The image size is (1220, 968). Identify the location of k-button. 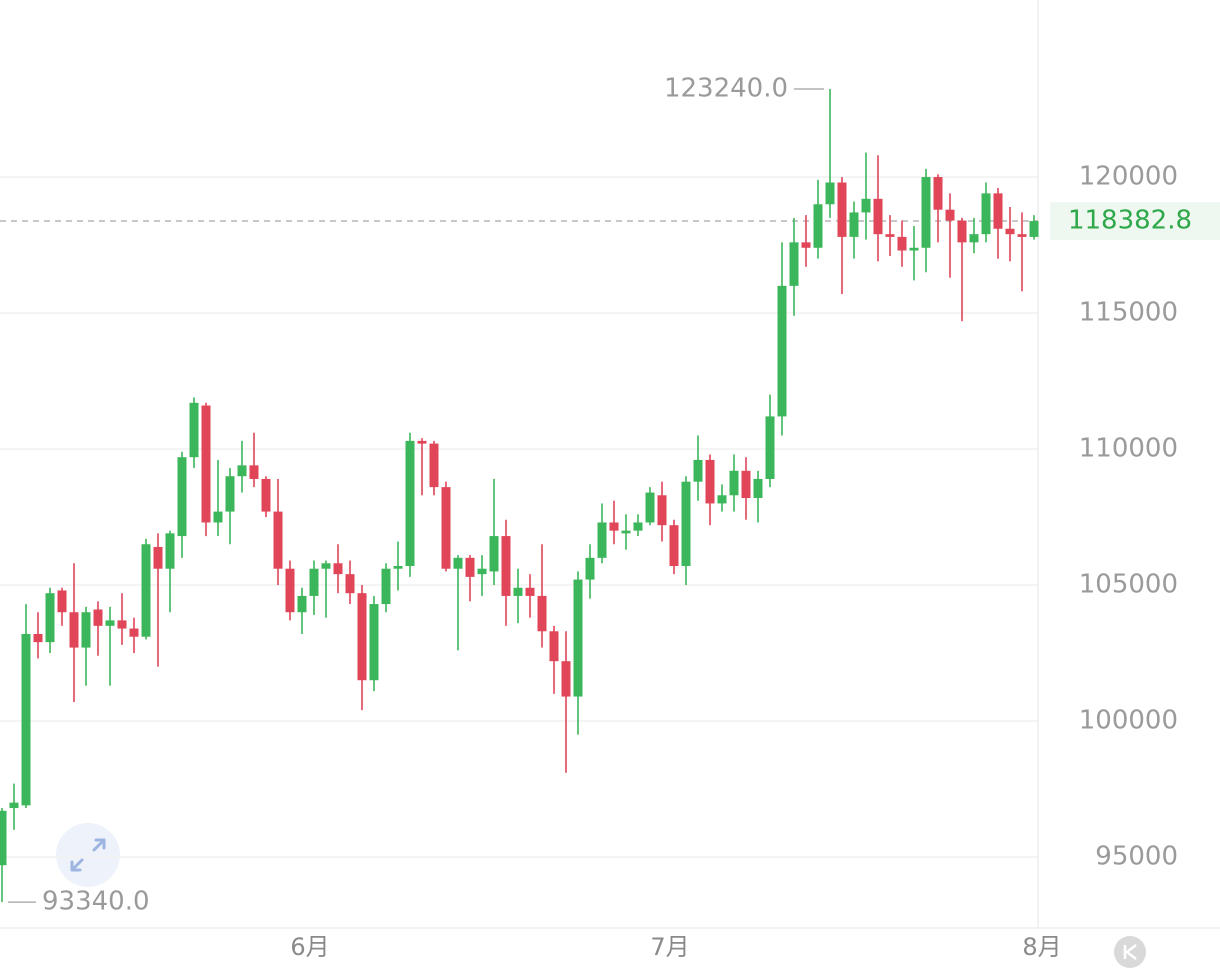
(1130, 952).